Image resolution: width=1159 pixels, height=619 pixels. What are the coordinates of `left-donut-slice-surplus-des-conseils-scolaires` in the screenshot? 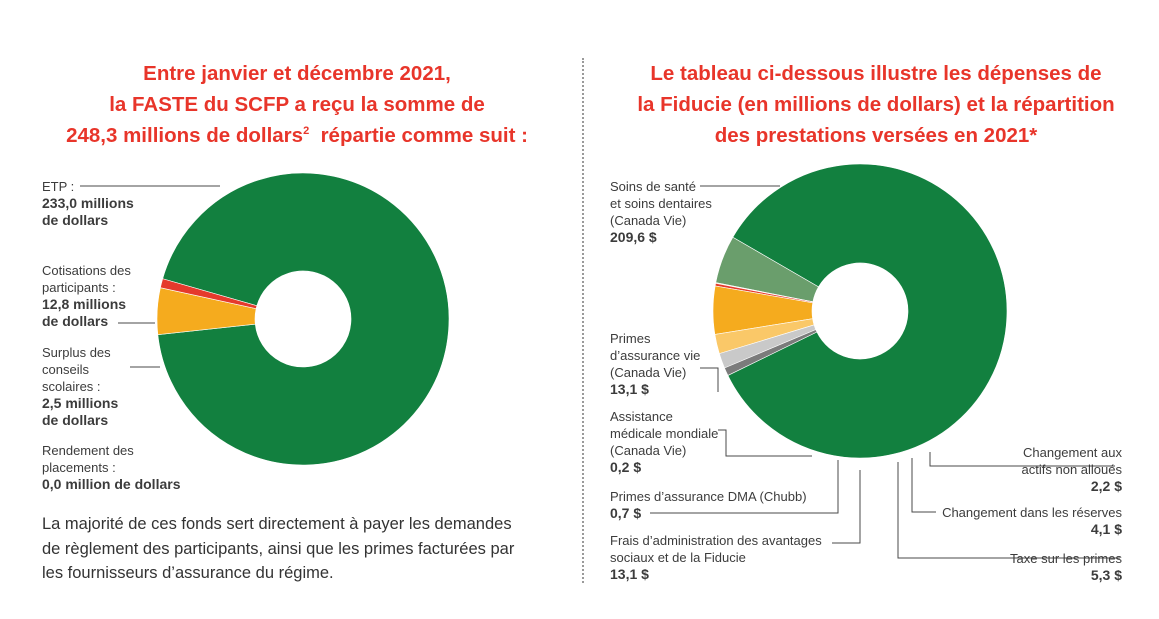 It's located at (209, 294).